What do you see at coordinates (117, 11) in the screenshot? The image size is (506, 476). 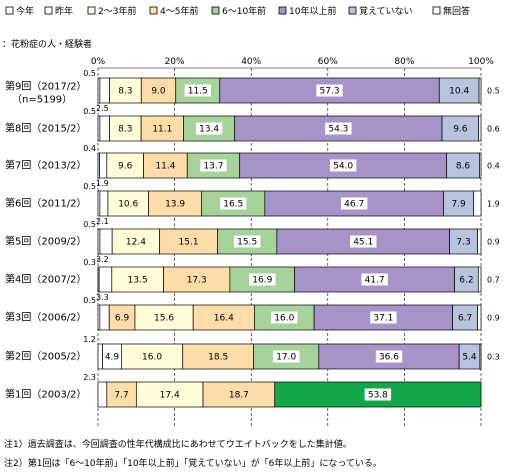 I see `legend-label: 2～3年前` at bounding box center [117, 11].